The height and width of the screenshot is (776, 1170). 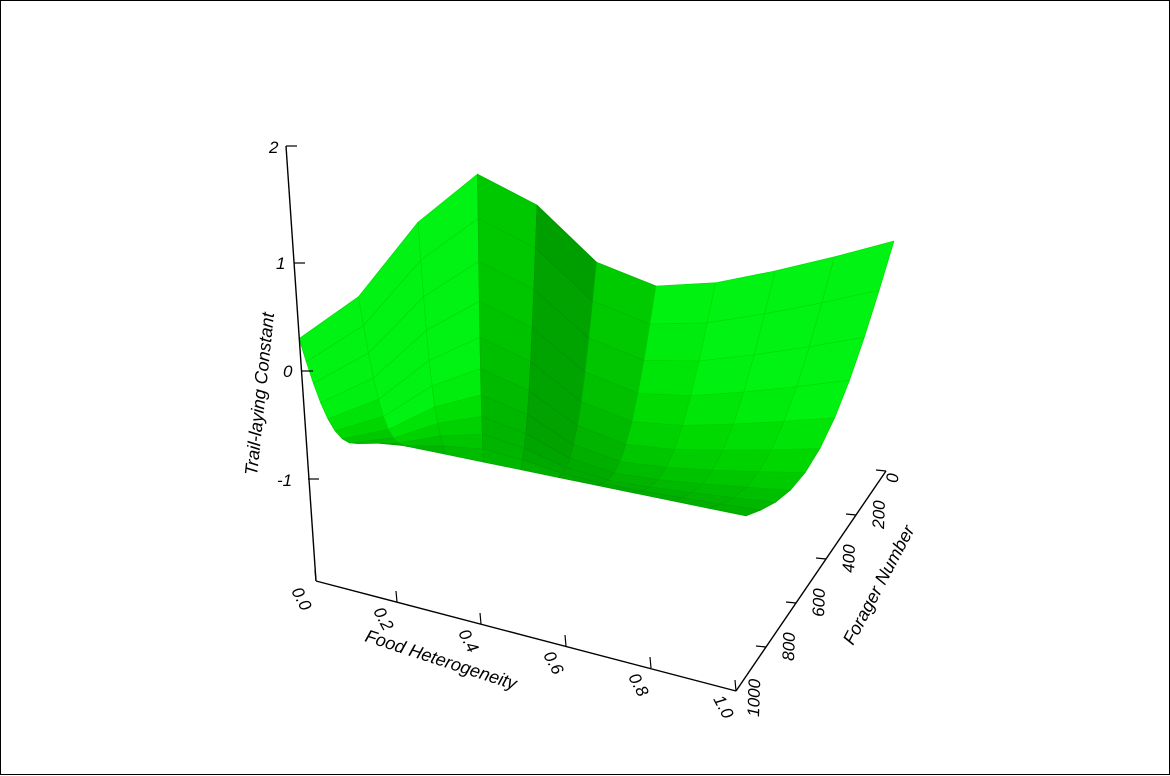 What do you see at coordinates (879, 515) in the screenshot?
I see `y-tick-label: 200` at bounding box center [879, 515].